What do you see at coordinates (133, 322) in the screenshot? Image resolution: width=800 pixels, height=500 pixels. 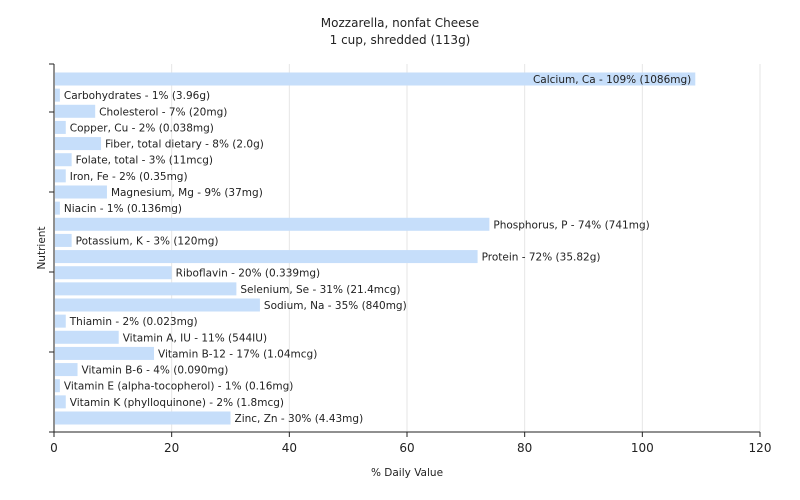 I see `bar-label: Thiamin - 2% (0.023mg)` at bounding box center [133, 322].